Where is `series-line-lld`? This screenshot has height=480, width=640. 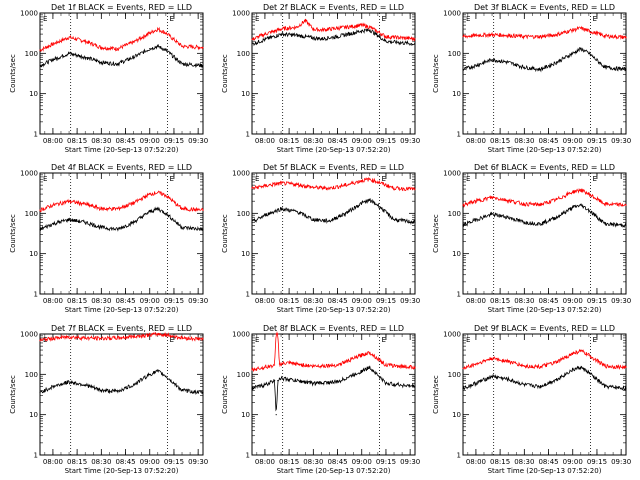
series-line-lld is located at coordinates (333, 184).